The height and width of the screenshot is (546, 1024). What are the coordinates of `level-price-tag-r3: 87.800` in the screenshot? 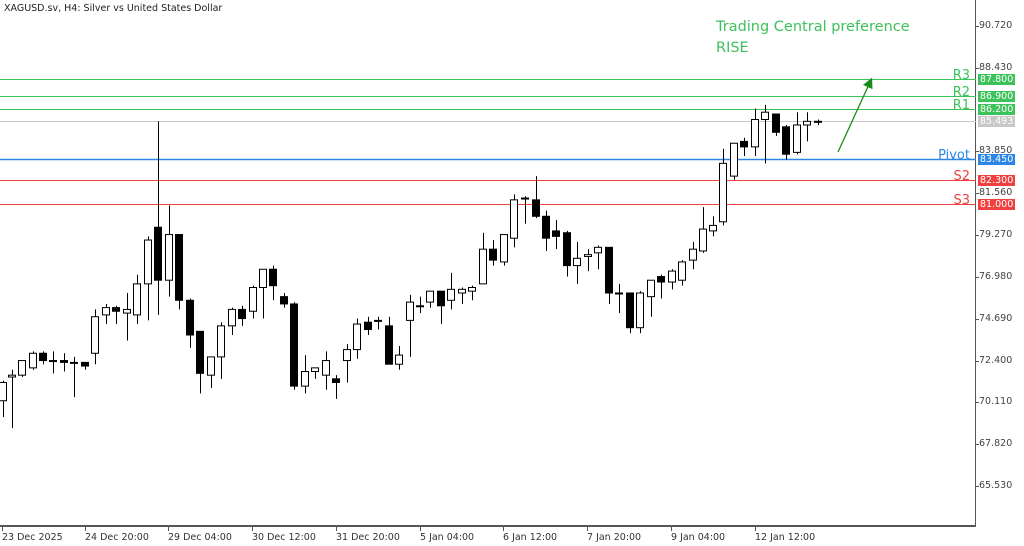 It's located at (996, 79).